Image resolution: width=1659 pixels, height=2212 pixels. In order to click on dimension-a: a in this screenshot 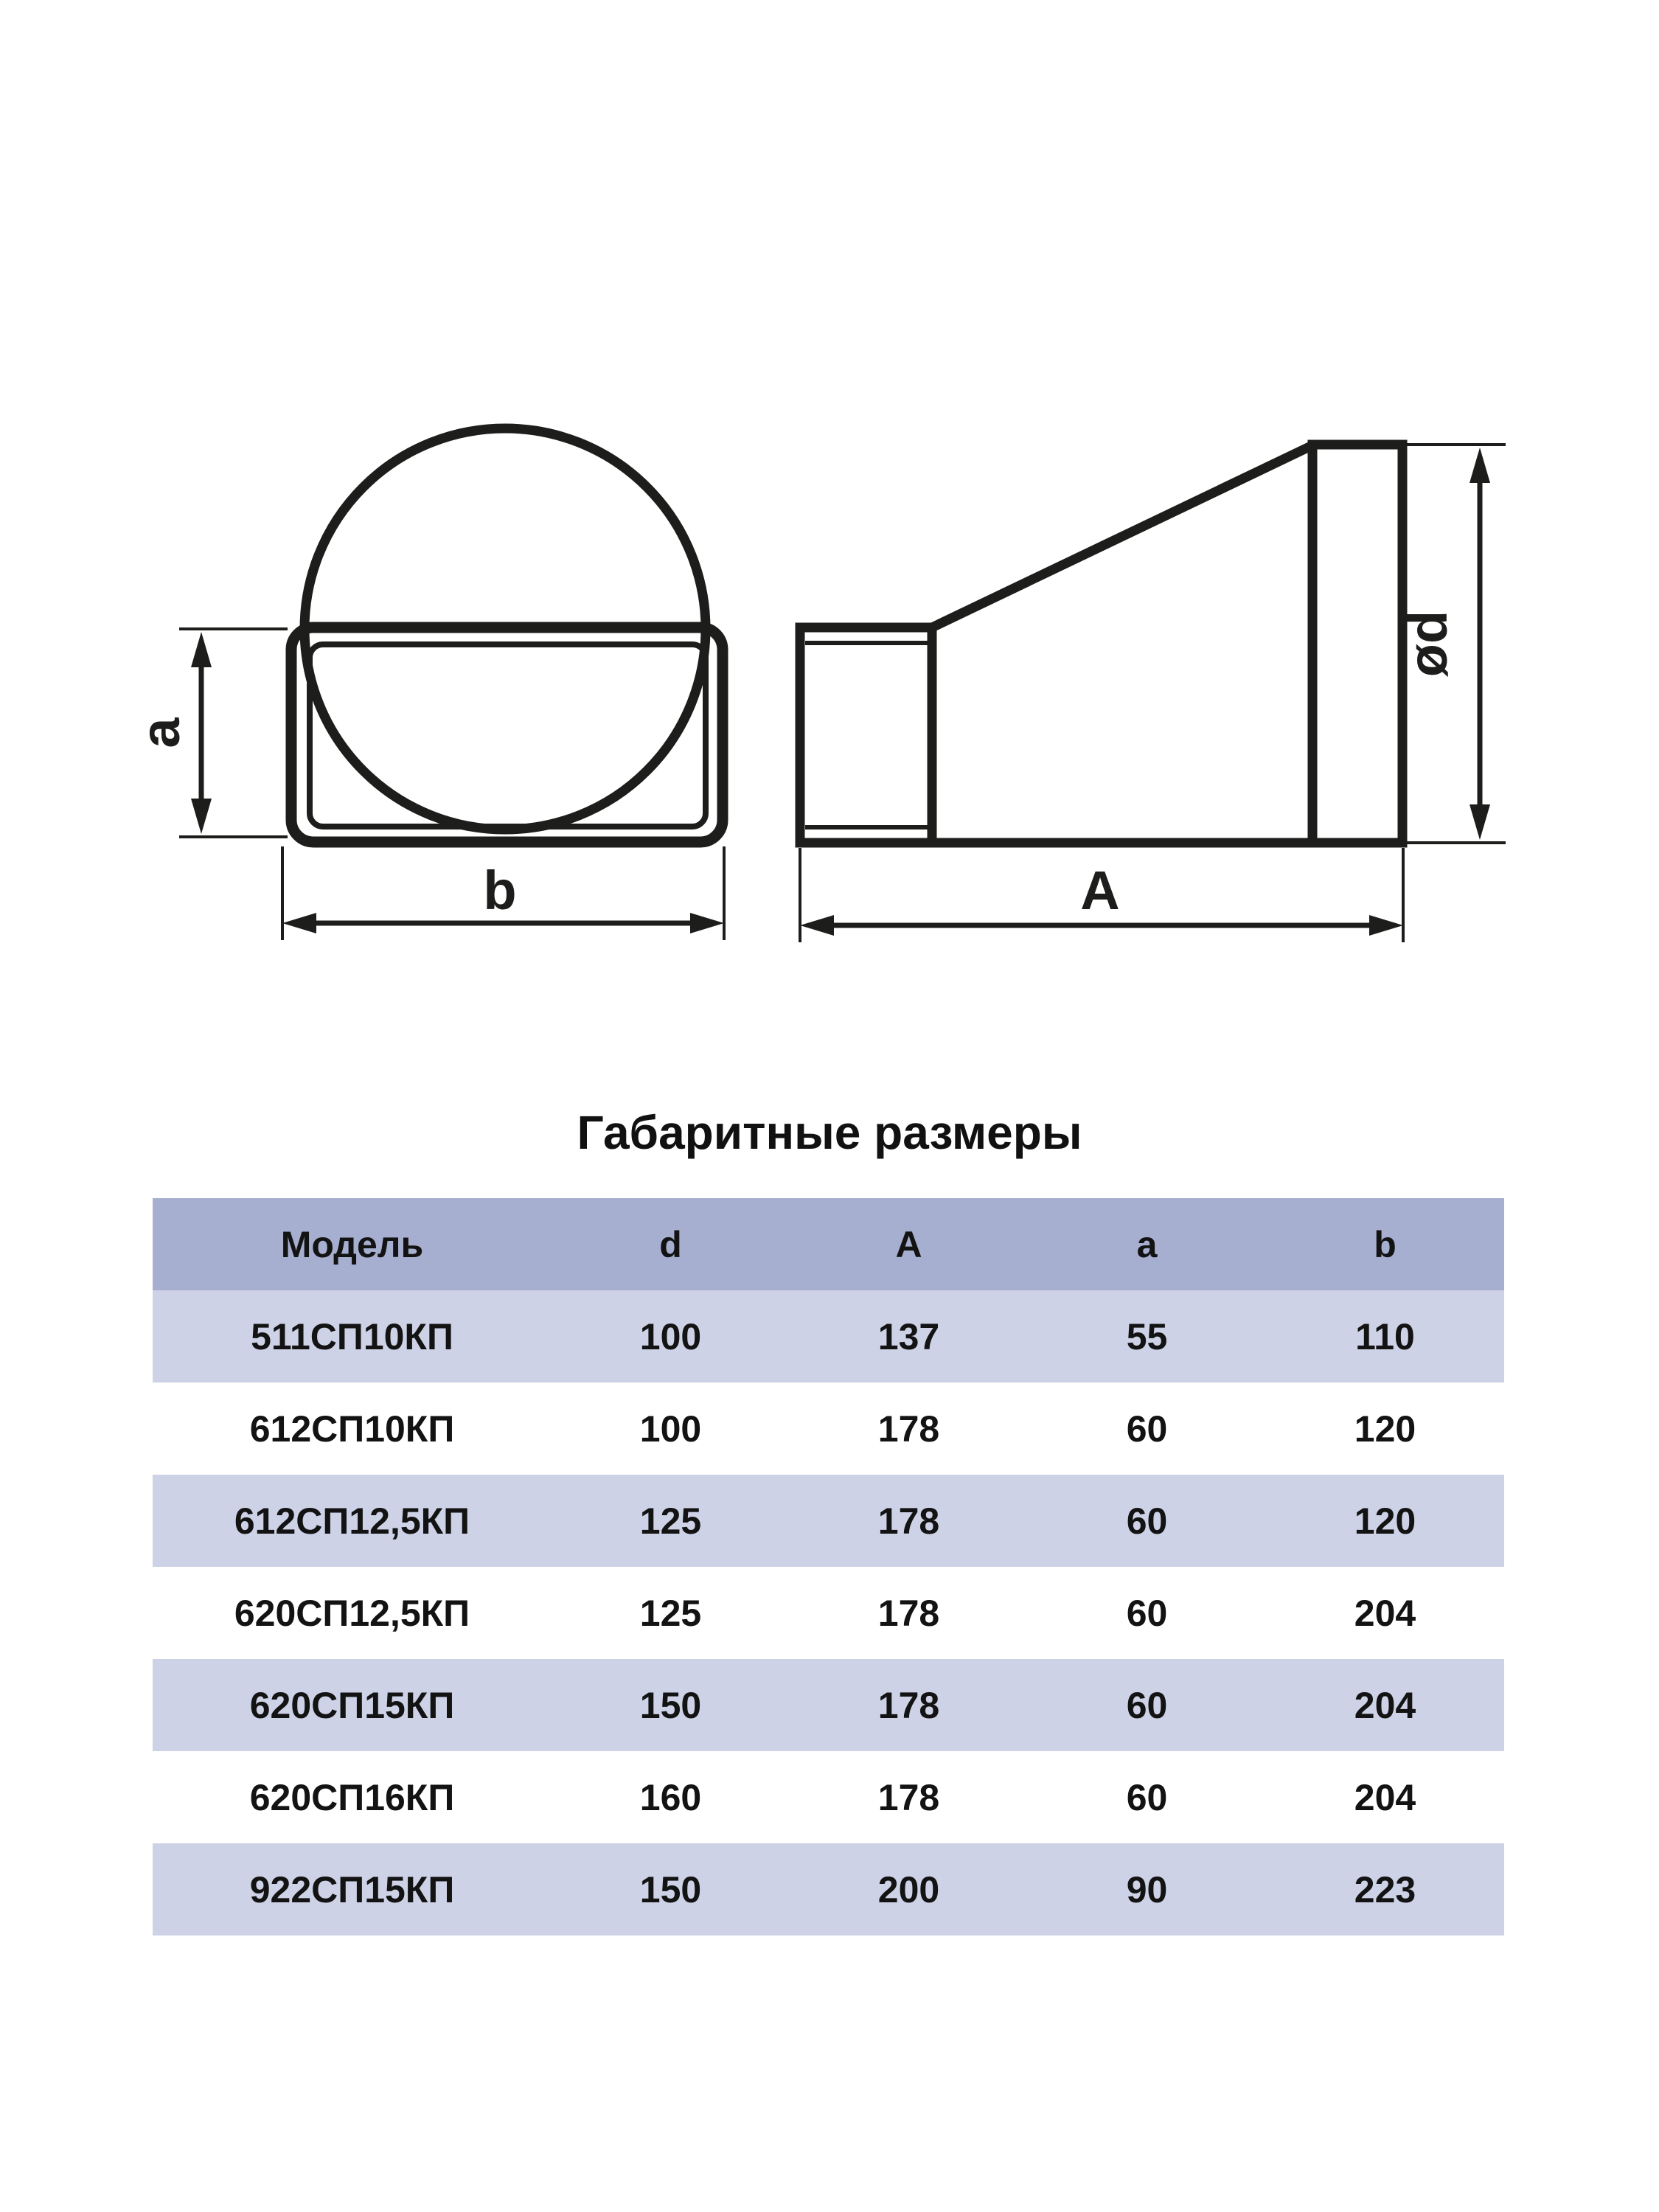, I will do `click(209, 732)`.